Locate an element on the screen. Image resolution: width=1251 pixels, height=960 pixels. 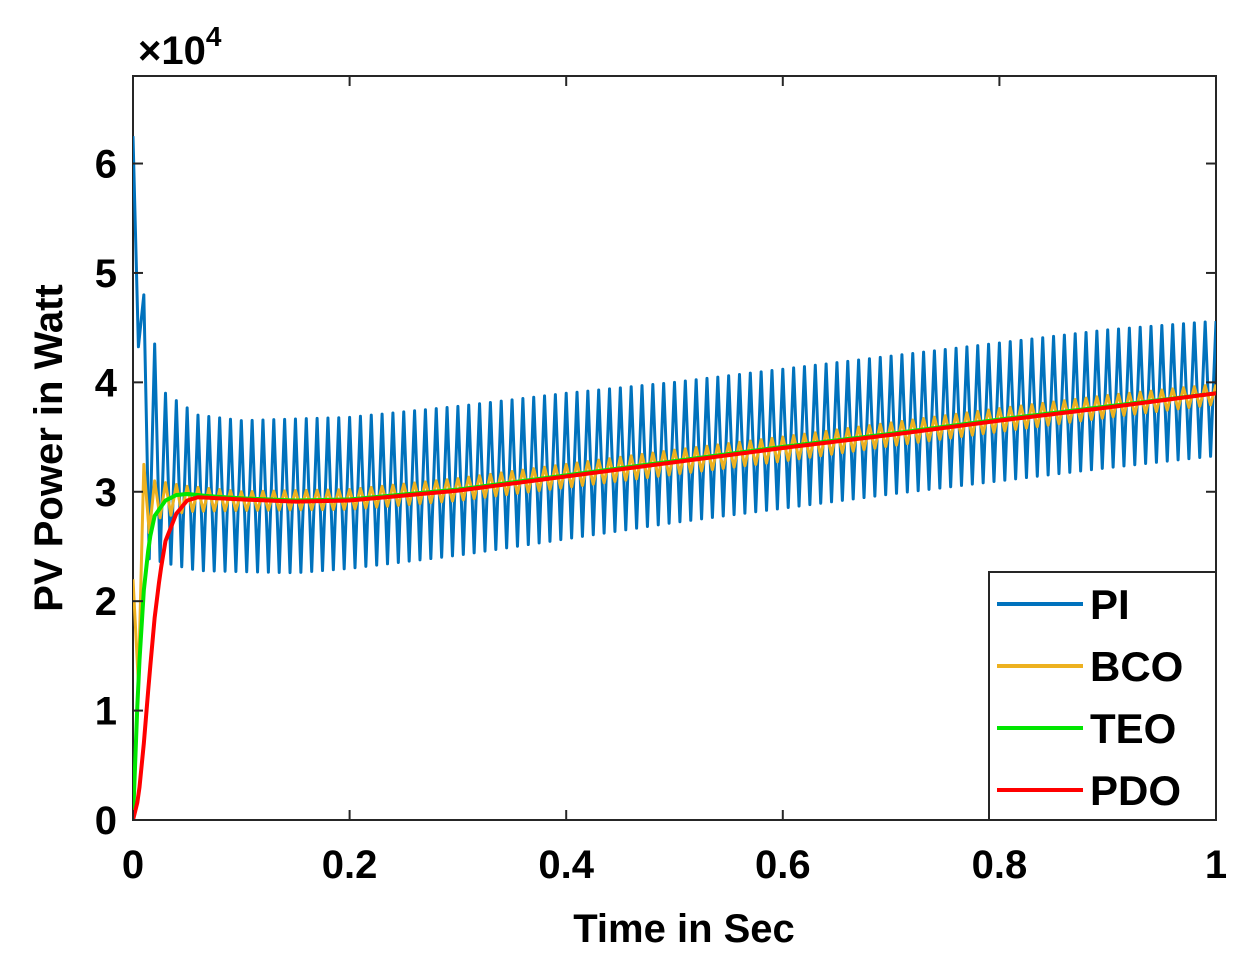
legend-label-bco: BCO is located at coordinates (1136, 666).